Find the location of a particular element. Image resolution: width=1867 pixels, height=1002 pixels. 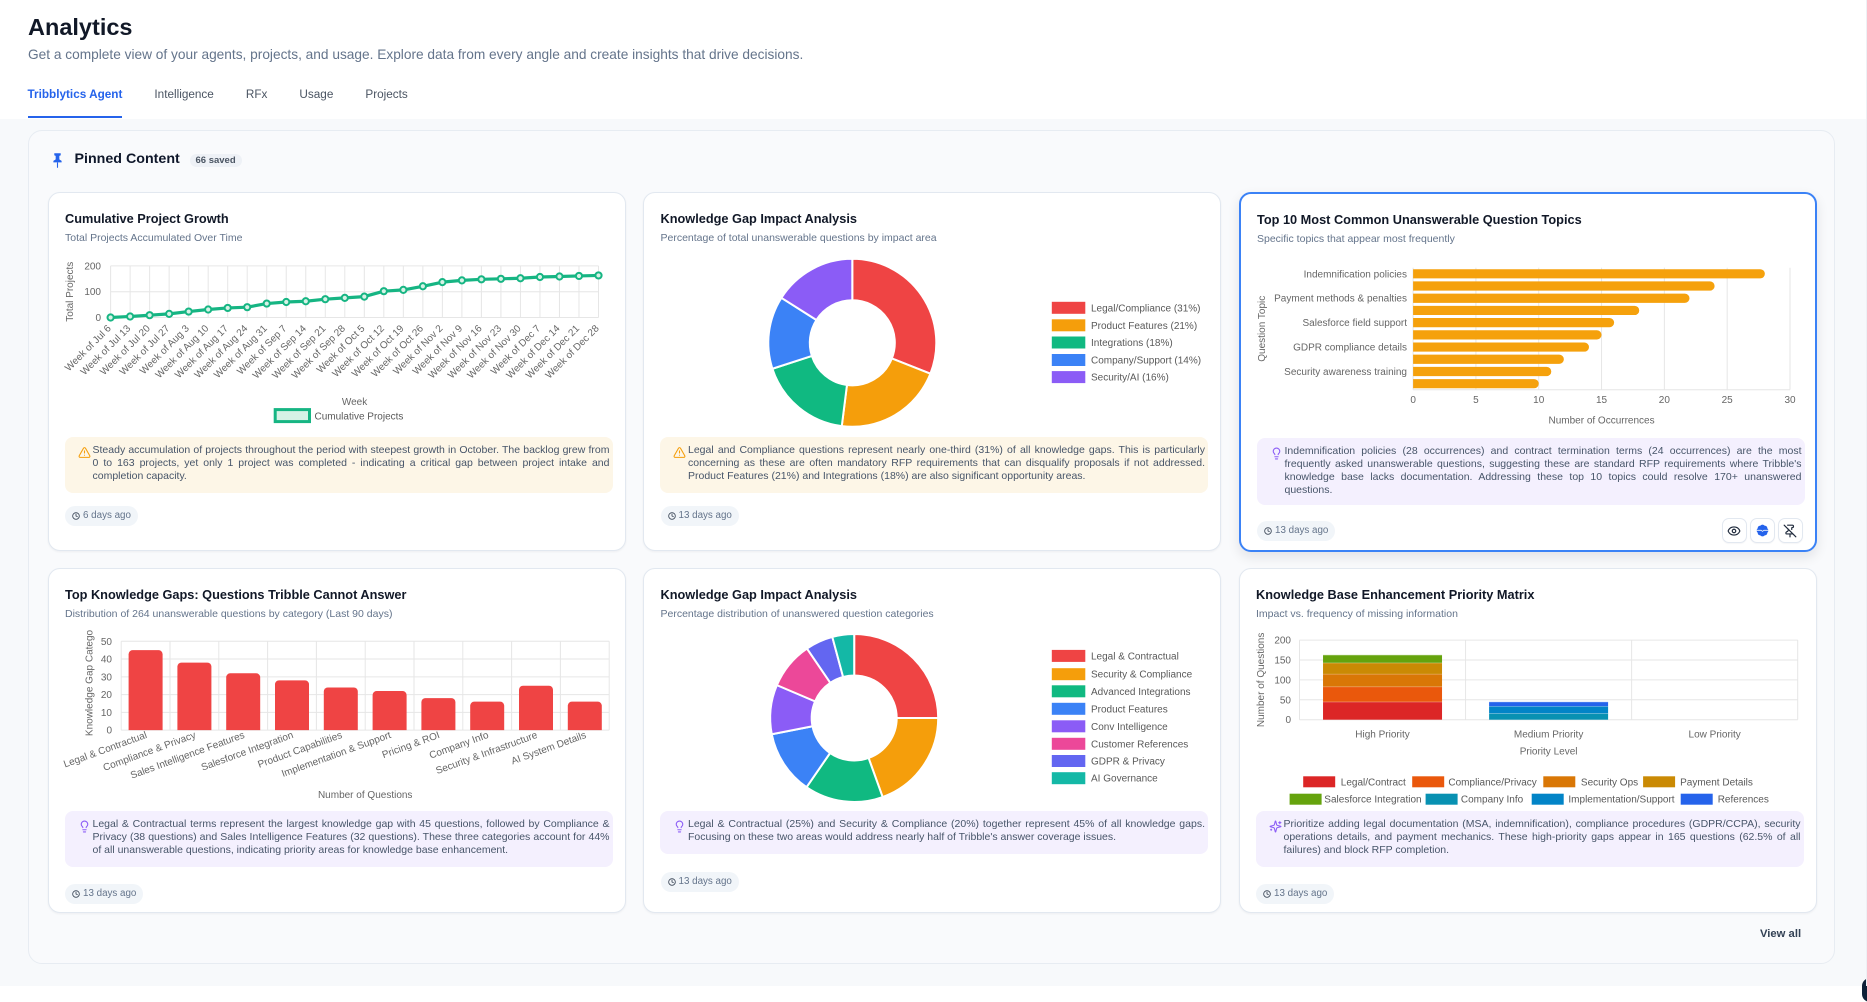

svg-text: Customer References is located at coordinates (1139, 744).